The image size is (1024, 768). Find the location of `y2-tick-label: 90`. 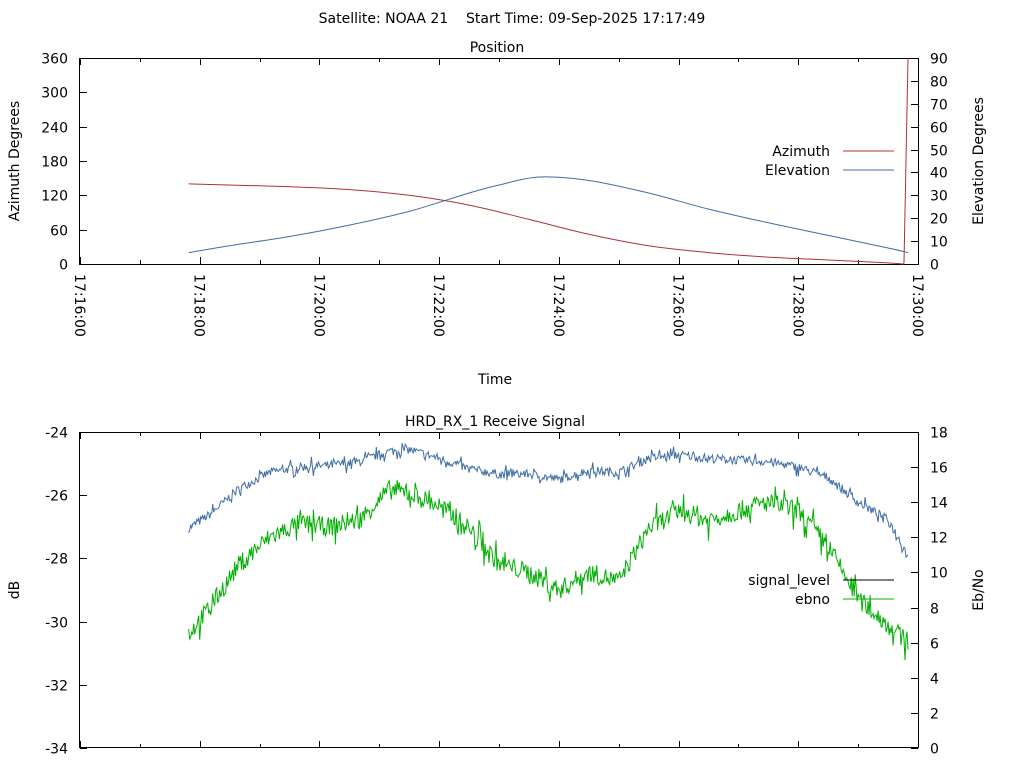

y2-tick-label: 90 is located at coordinates (939, 60).